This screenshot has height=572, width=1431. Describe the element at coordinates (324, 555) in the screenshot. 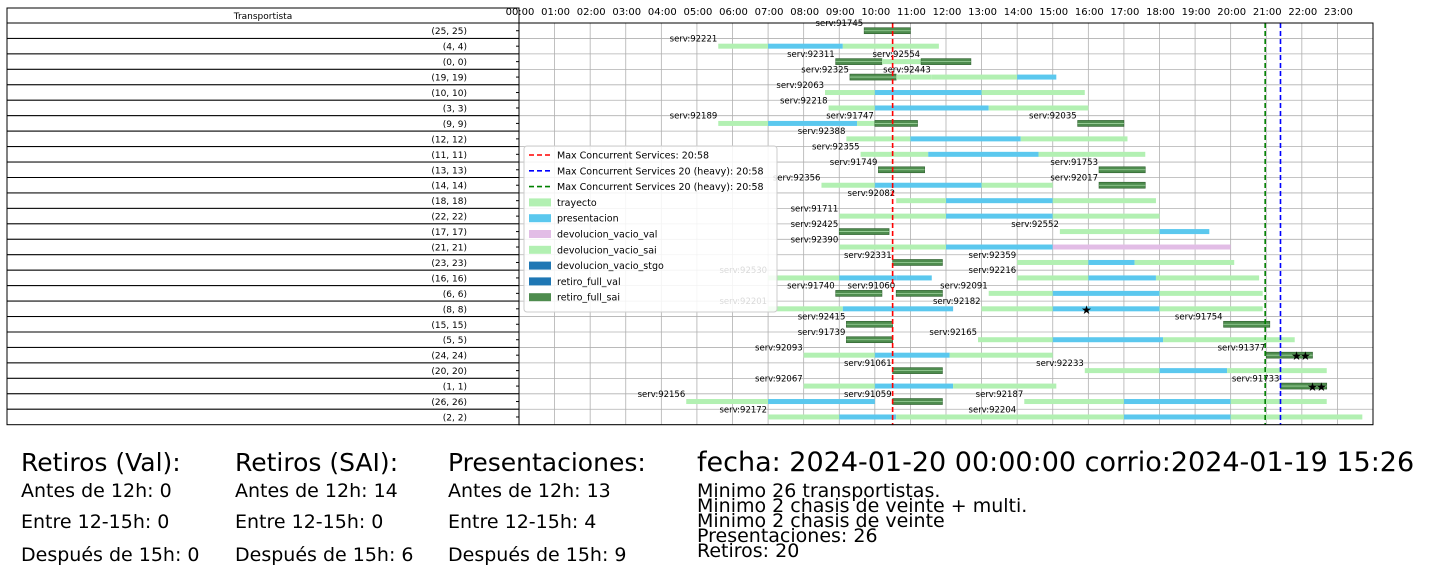

I see `retiros-sai-line-3: Después de 15h: 6` at that location.